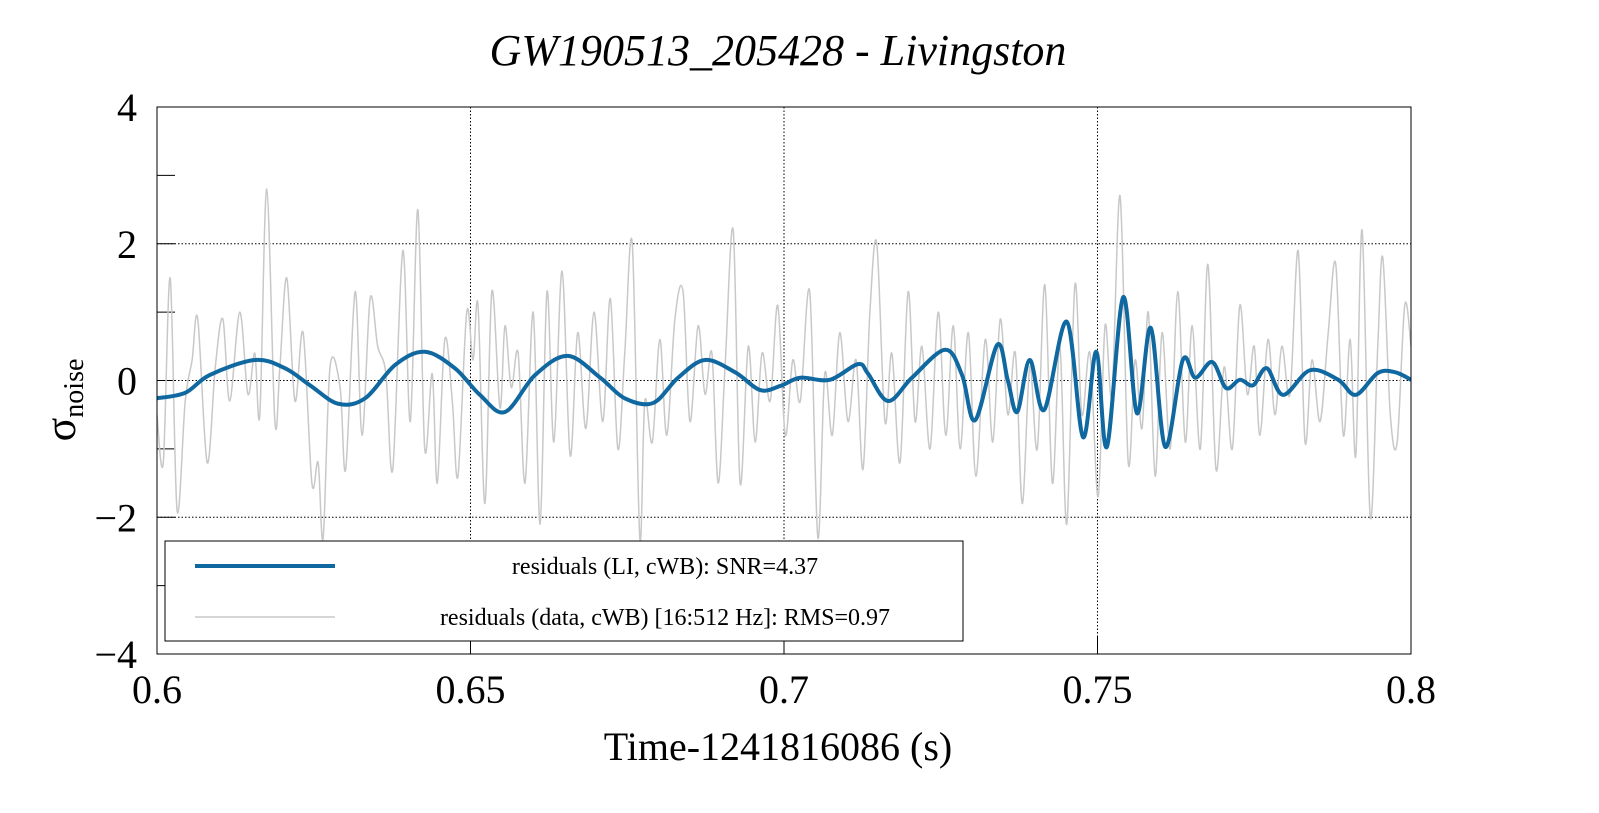 Image resolution: width=1599 pixels, height=813 pixels. Describe the element at coordinates (1098, 689) in the screenshot. I see `x-tick-label: 0.75` at that location.